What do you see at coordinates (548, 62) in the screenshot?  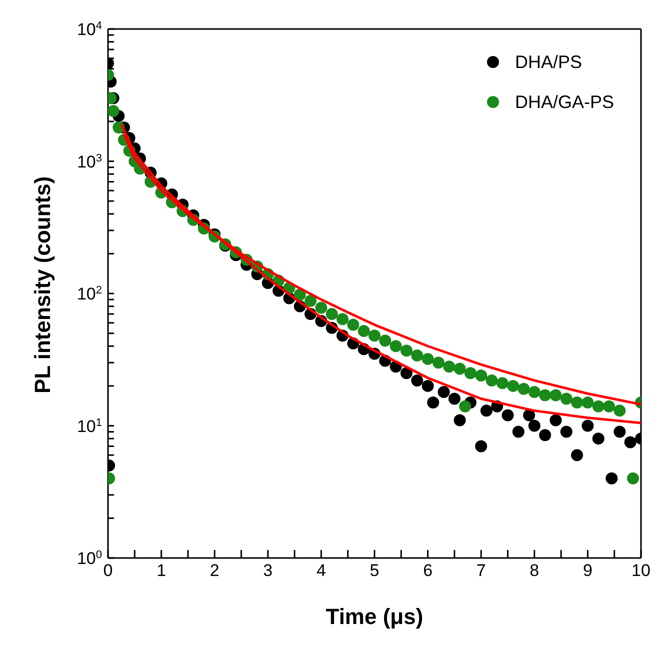 I see `legend-label: DHA/PS` at bounding box center [548, 62].